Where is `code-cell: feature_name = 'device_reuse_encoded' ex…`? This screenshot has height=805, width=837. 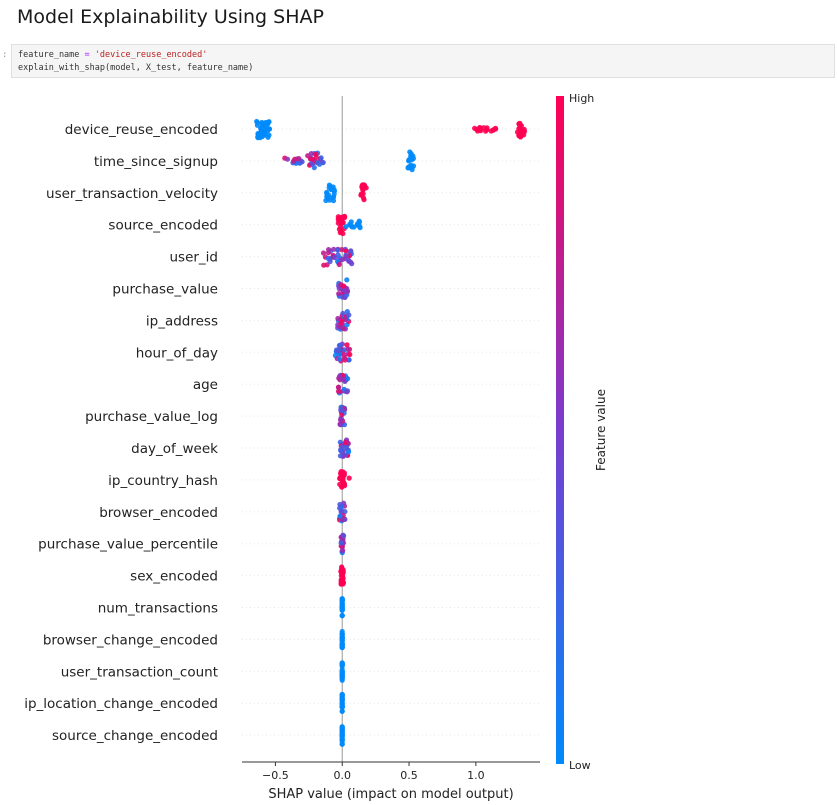 code-cell: feature_name = 'device_reuse_encoded' ex… is located at coordinates (423, 61).